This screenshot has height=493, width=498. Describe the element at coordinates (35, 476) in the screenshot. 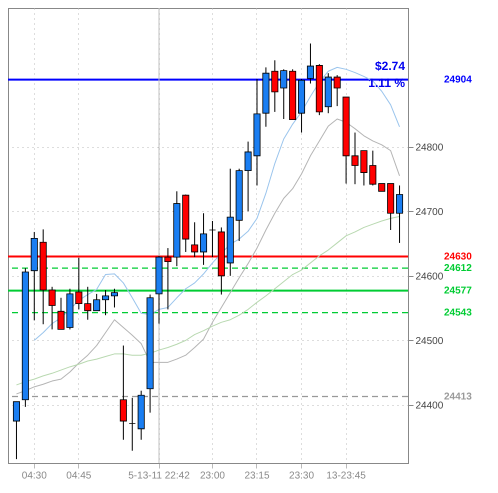

I see `x-tick-label: 04:30` at that location.